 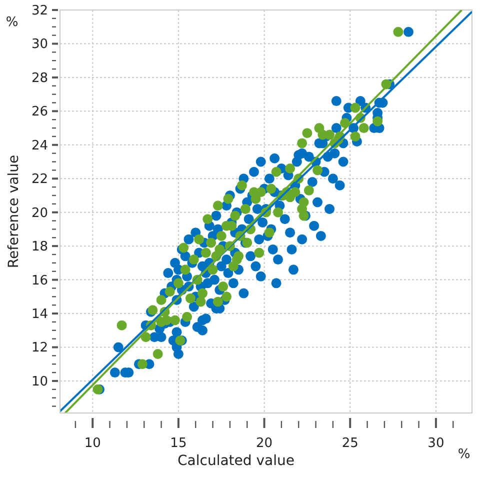 I want to click on x-tick-label: 25, so click(x=350, y=443).